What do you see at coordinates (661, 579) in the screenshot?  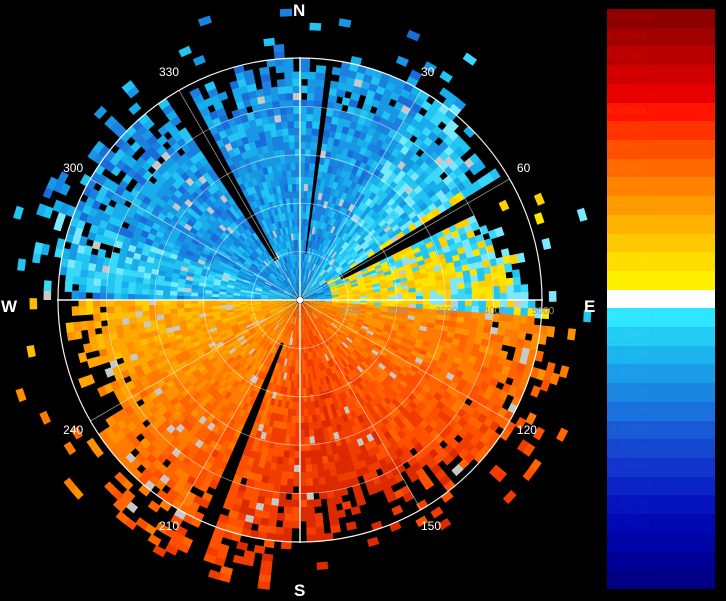 I see `colorbar-swatch: -10.00m/s` at bounding box center [661, 579].